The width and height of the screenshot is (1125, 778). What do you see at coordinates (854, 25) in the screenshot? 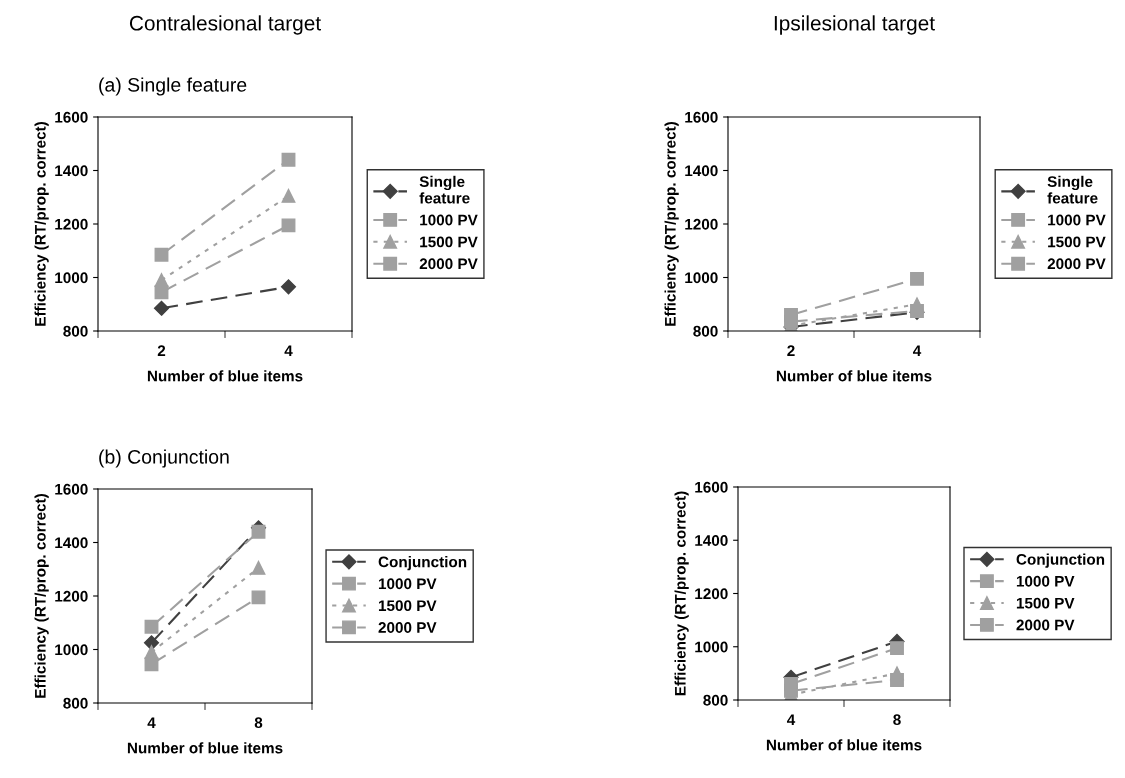
I see `chart-title: Ipsilesional target` at bounding box center [854, 25].